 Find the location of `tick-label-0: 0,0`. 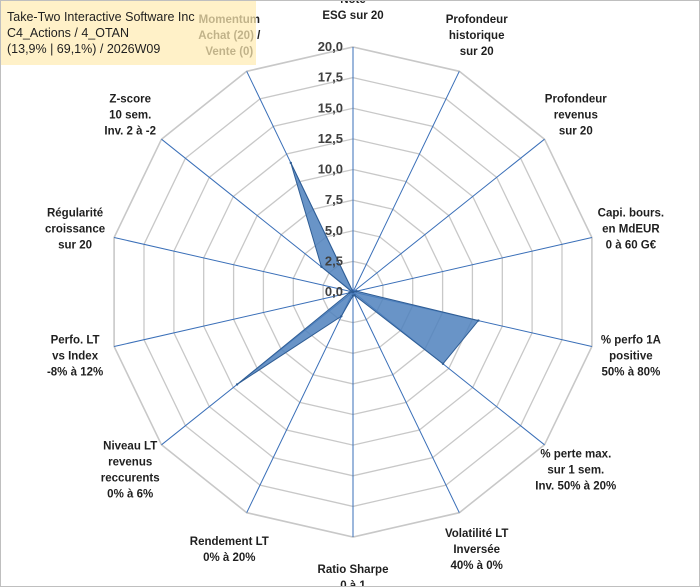

tick-label-0: 0,0 is located at coordinates (334, 291).